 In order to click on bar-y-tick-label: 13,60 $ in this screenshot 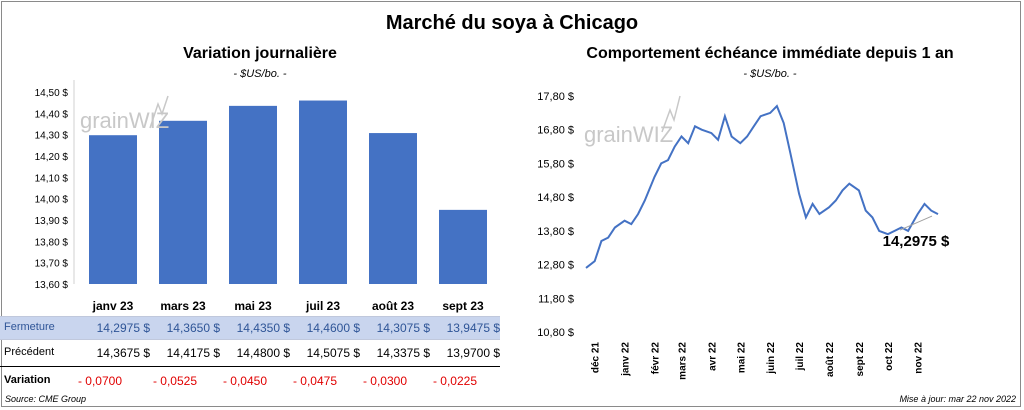, I will do `click(52, 285)`.